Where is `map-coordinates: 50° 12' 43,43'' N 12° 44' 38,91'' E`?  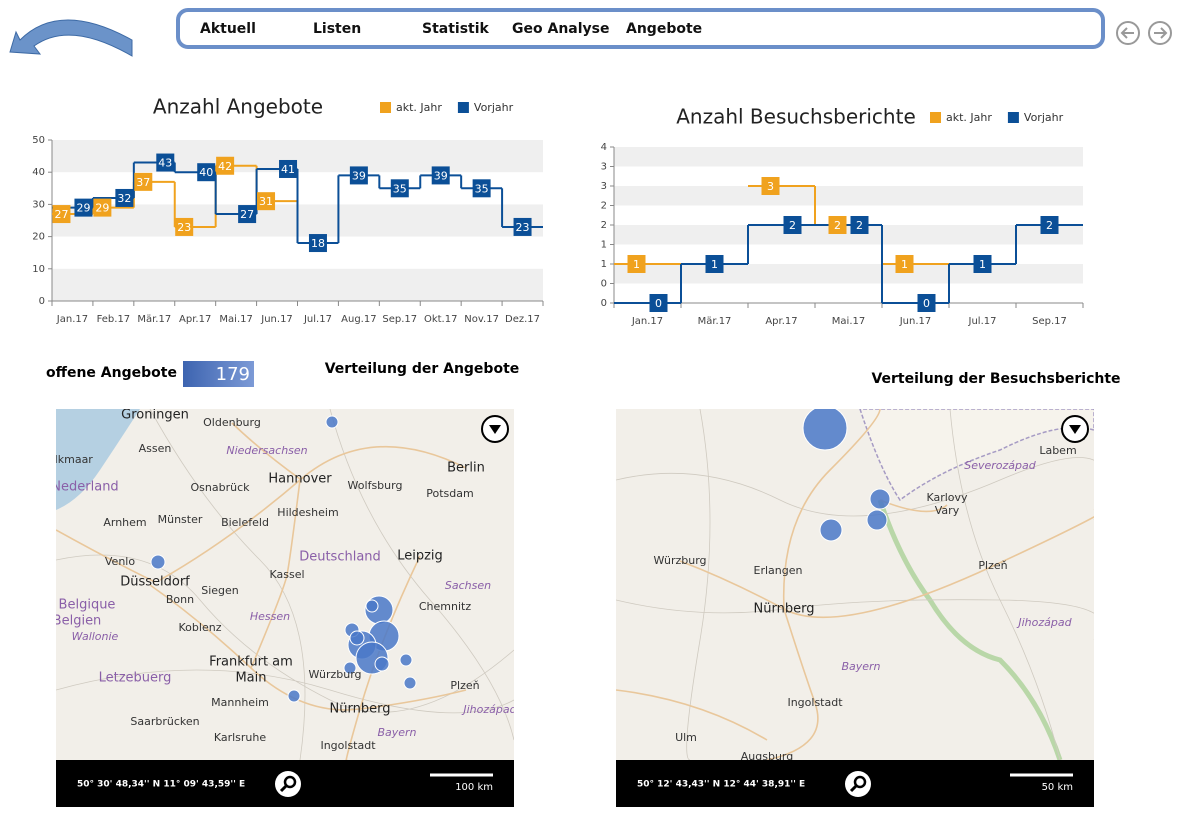 map-coordinates: 50° 12' 43,43'' N 12° 44' 38,91'' E is located at coordinates (721, 785).